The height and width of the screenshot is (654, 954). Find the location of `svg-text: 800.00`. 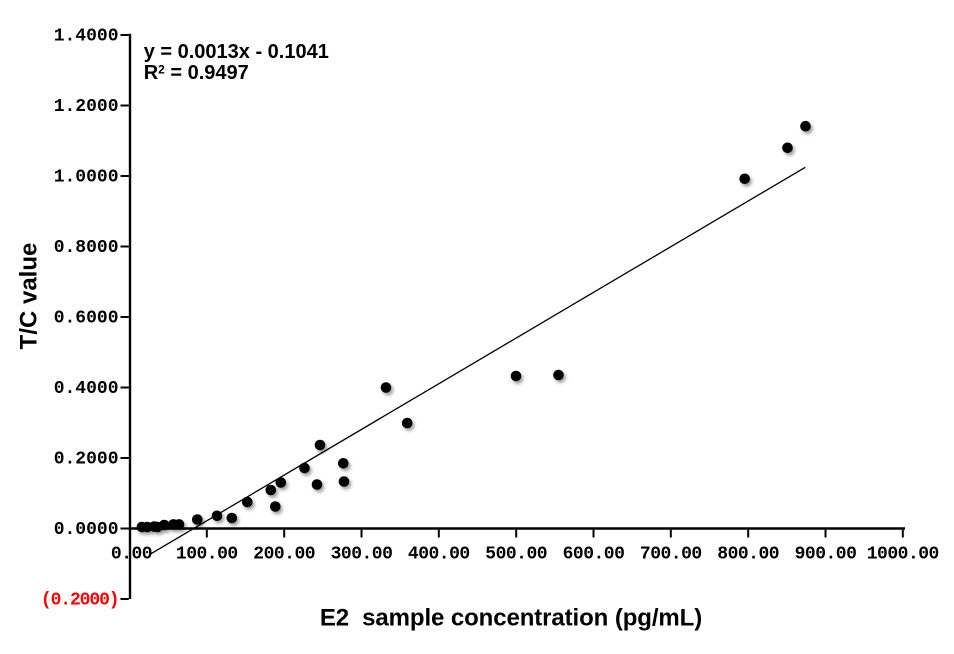

svg-text: 800.00 is located at coordinates (748, 555).